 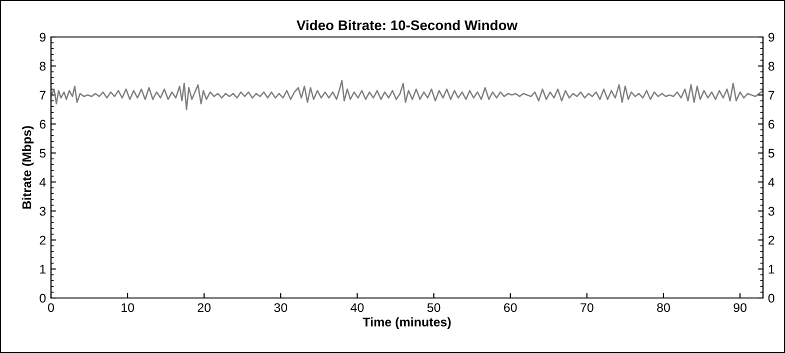 I want to click on y-tick-label: 3, so click(x=43, y=211).